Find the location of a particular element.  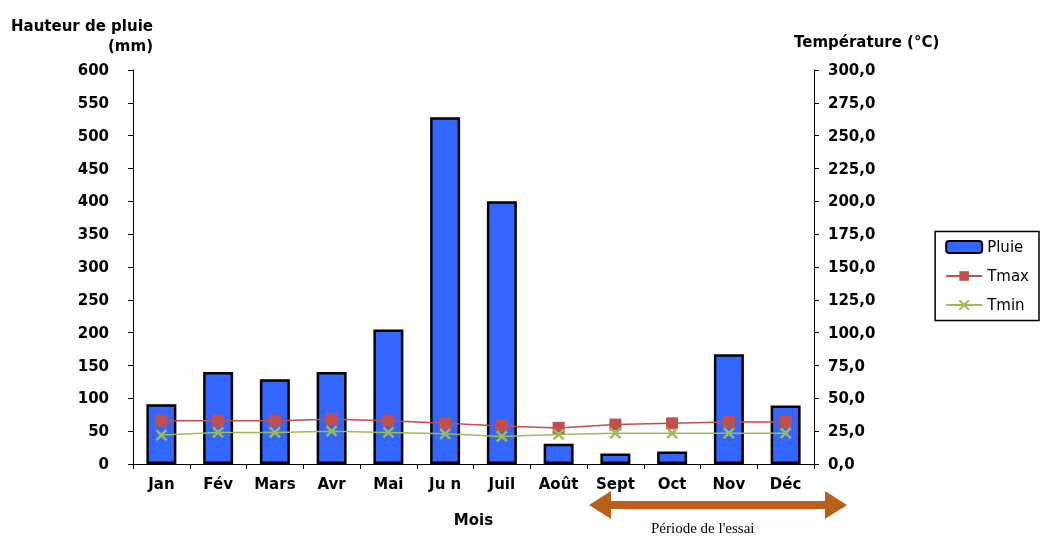

y-tick-label: 450 is located at coordinates (93, 168).